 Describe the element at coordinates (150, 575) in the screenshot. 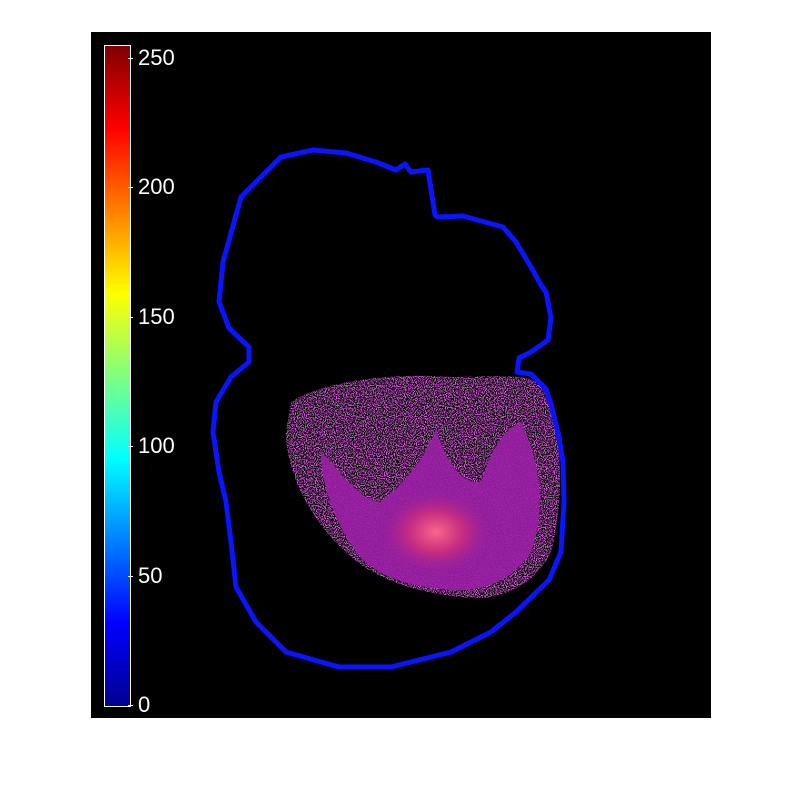

I see `colorbar-tick-label-50: 50` at that location.